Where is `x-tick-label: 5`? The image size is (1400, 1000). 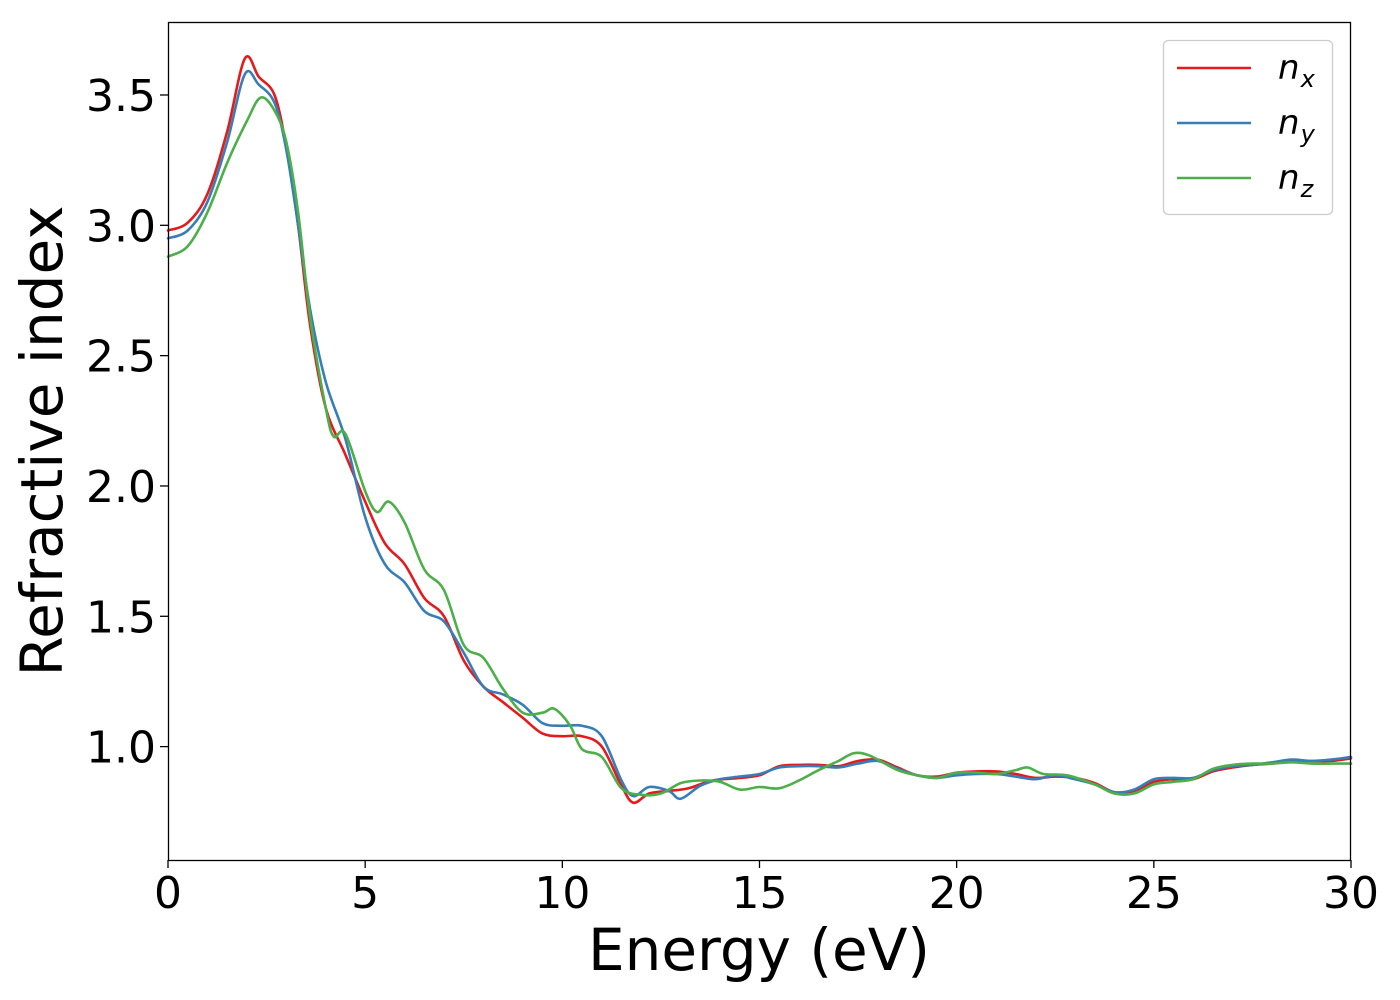
x-tick-label: 5 is located at coordinates (365, 893).